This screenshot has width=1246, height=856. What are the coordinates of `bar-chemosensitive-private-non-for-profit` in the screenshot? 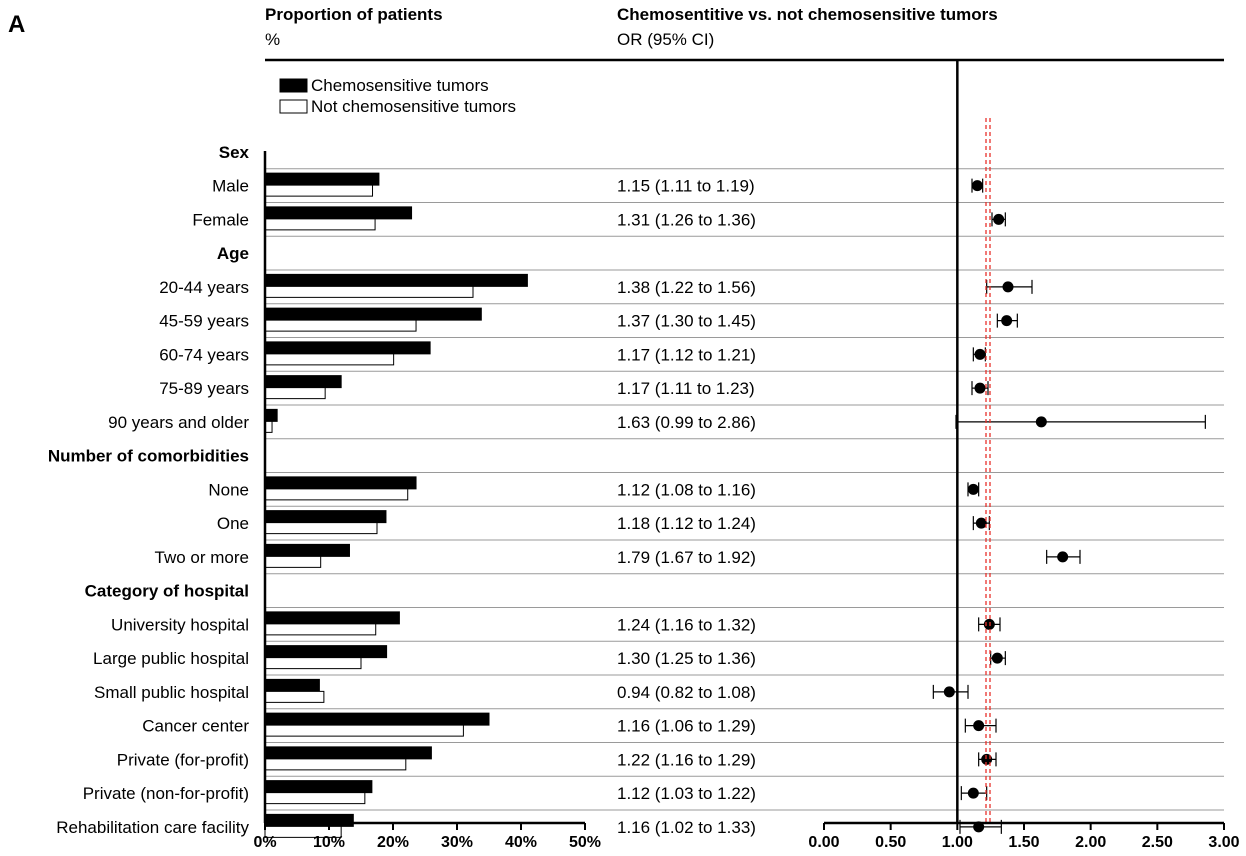 It's located at (318, 787).